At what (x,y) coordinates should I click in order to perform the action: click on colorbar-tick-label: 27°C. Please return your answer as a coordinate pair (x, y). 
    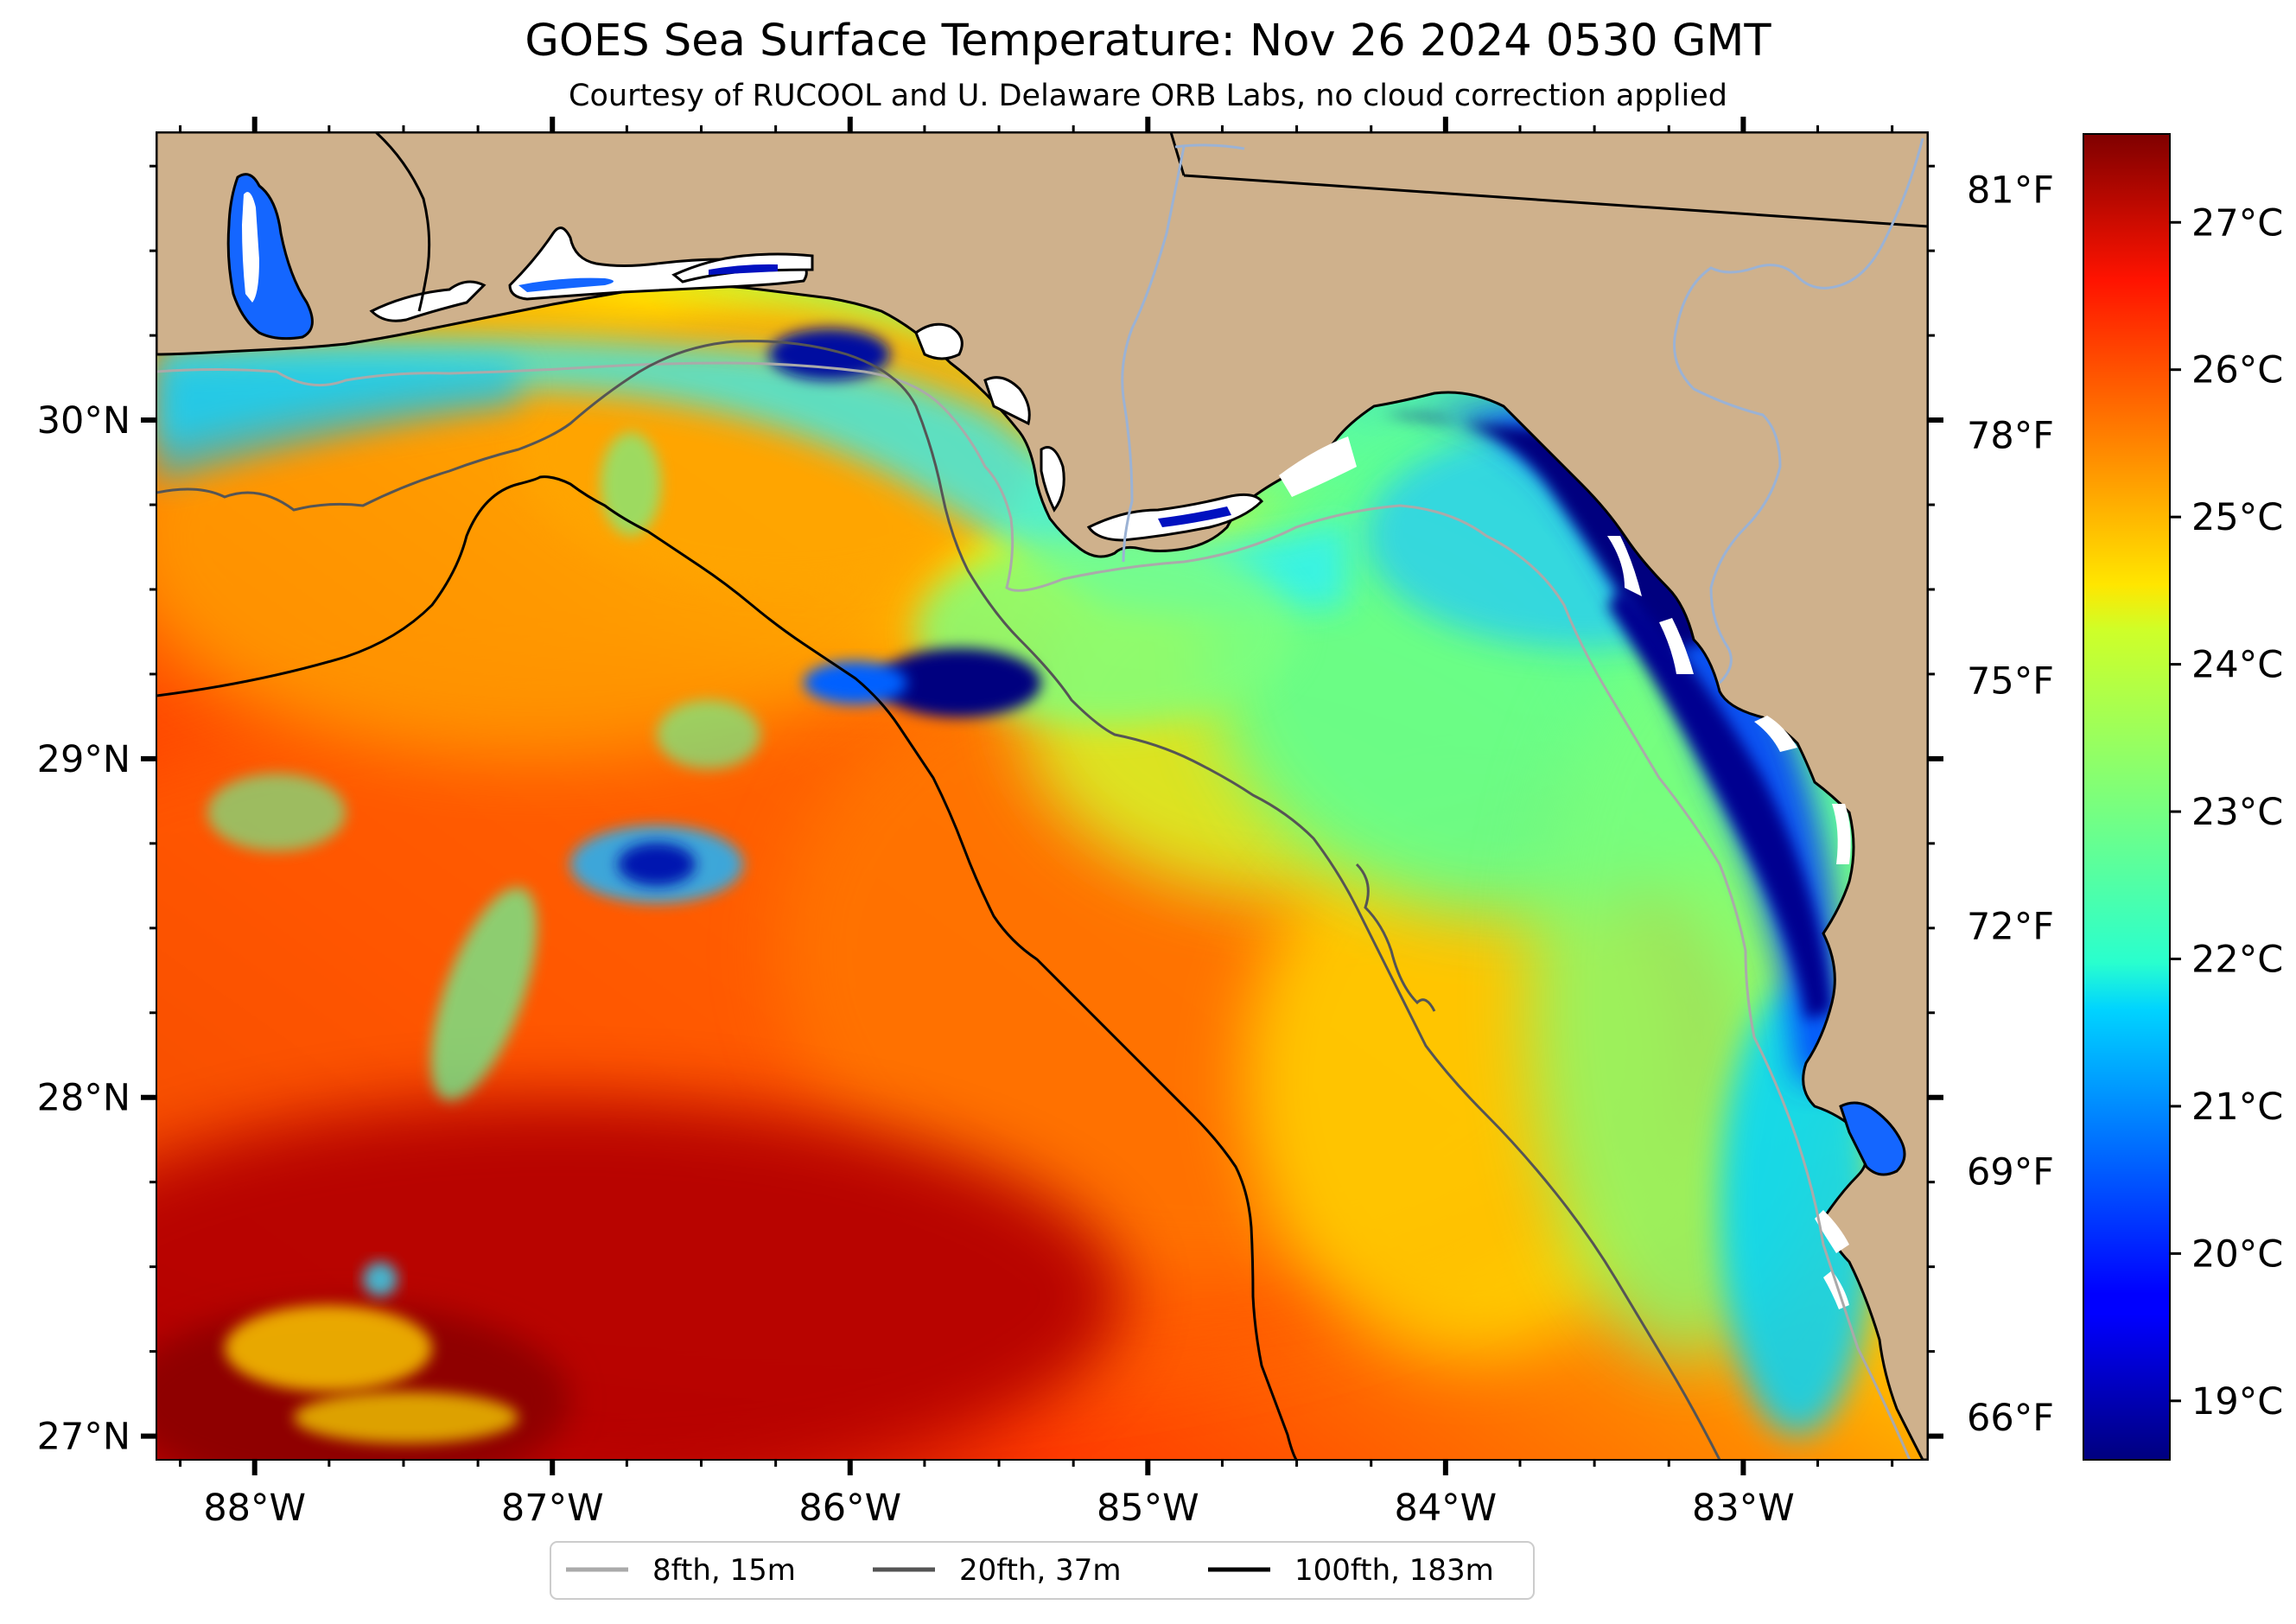
    Looking at the image, I should click on (2237, 223).